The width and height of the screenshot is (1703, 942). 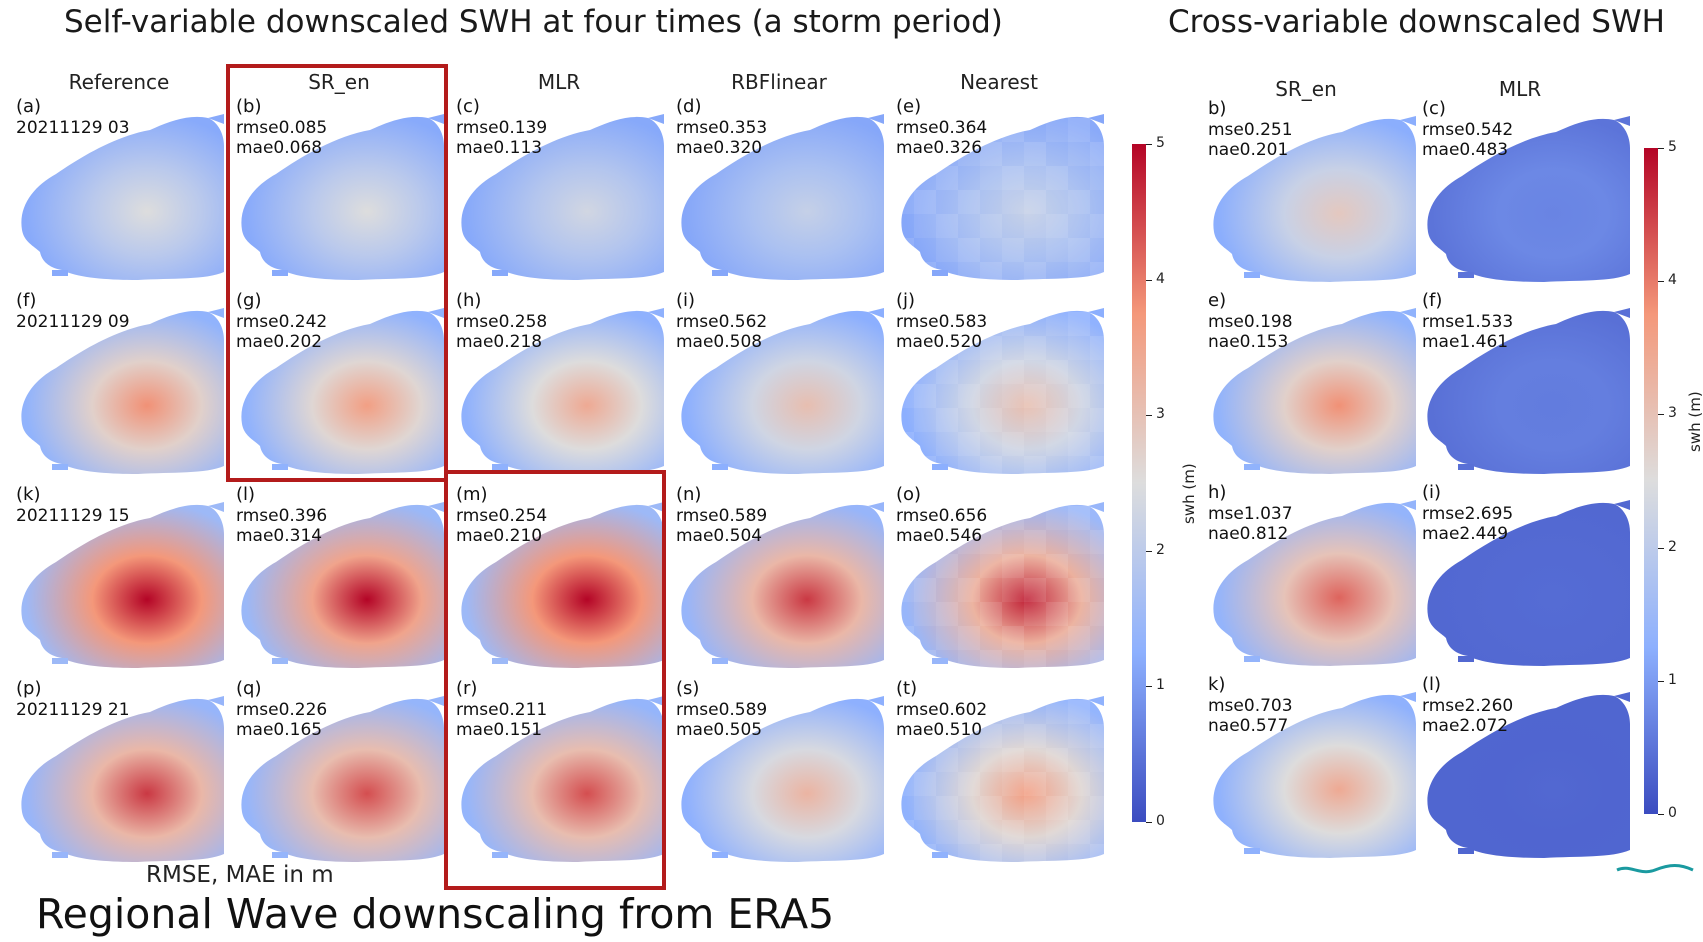 I want to click on decorative-squiggle, so click(x=1655, y=869).